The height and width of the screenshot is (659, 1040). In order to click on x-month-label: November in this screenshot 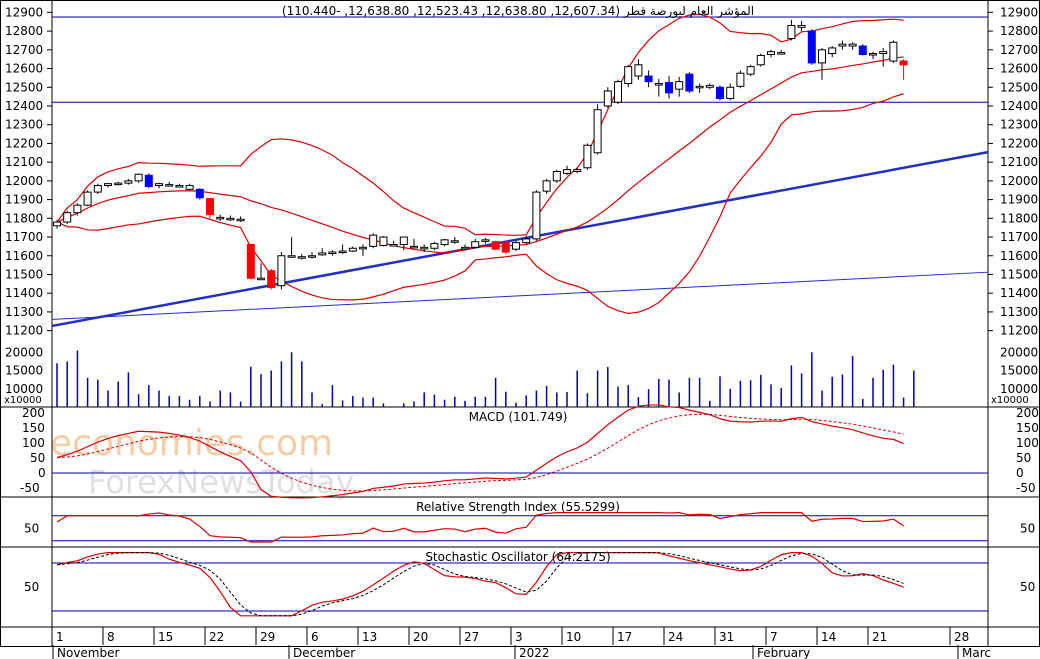, I will do `click(88, 652)`.